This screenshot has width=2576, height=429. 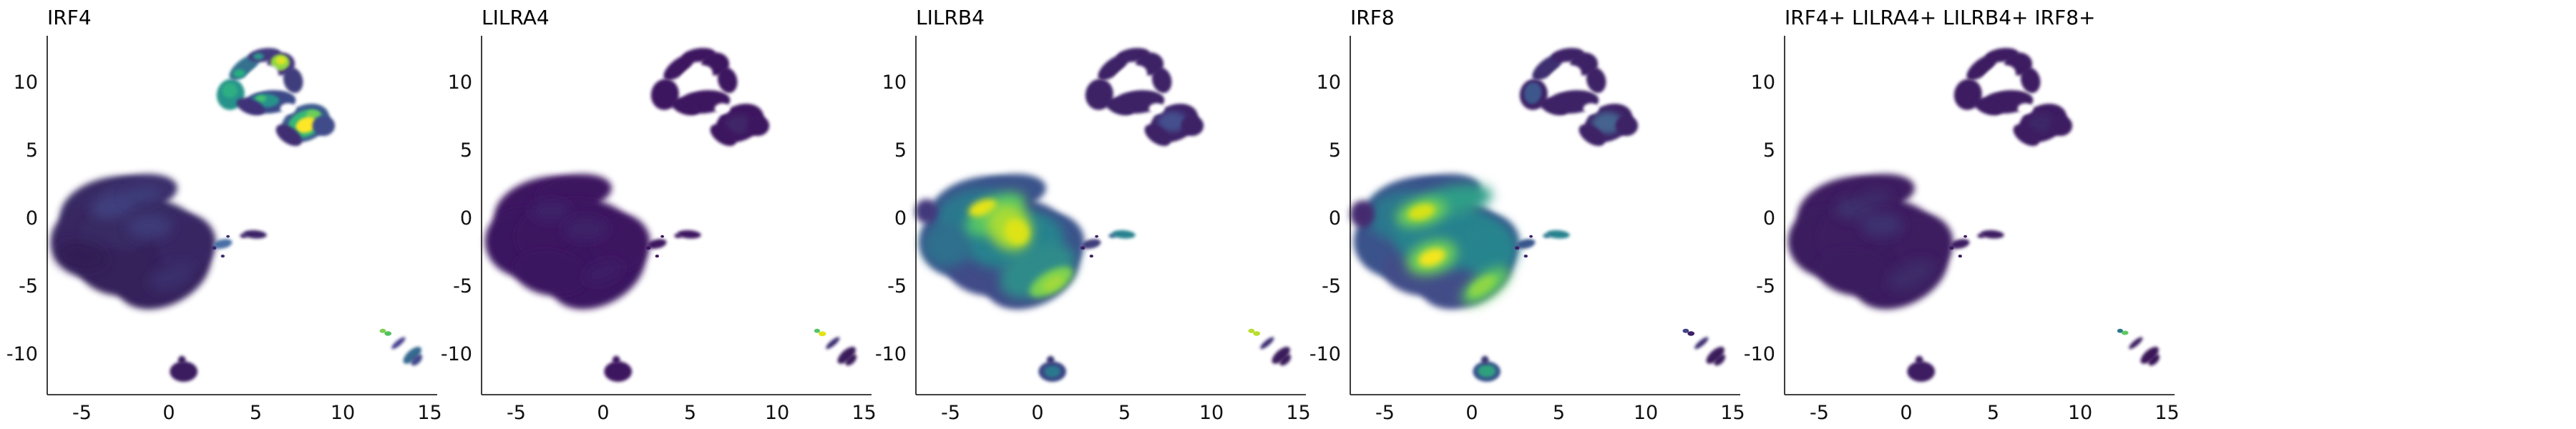 What do you see at coordinates (256, 413) in the screenshot?
I see `x-tick-label: 5` at bounding box center [256, 413].